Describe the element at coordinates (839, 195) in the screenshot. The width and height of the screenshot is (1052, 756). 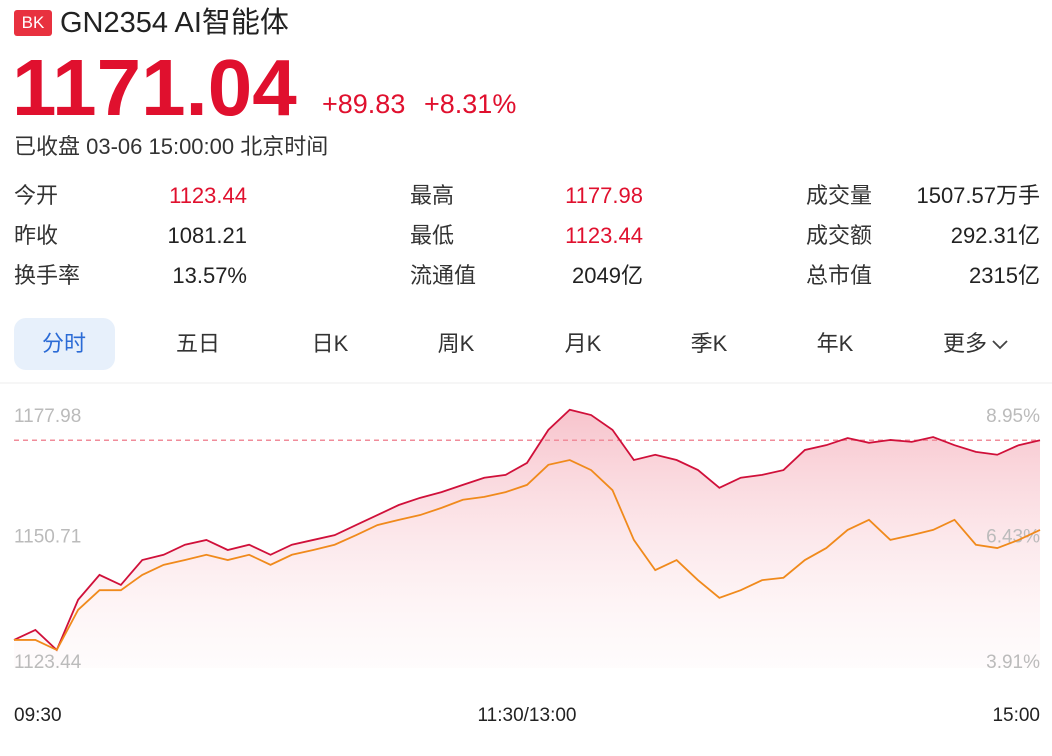
I see `stat-label: 成交量` at that location.